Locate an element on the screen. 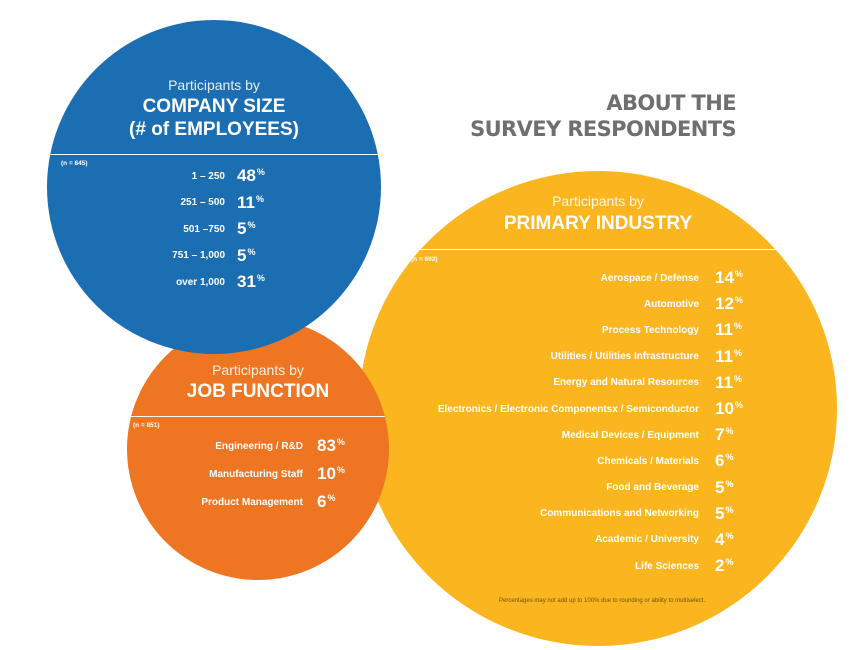 Image resolution: width=850 pixels, height=650 pixels. job-function-divider is located at coordinates (258, 416).